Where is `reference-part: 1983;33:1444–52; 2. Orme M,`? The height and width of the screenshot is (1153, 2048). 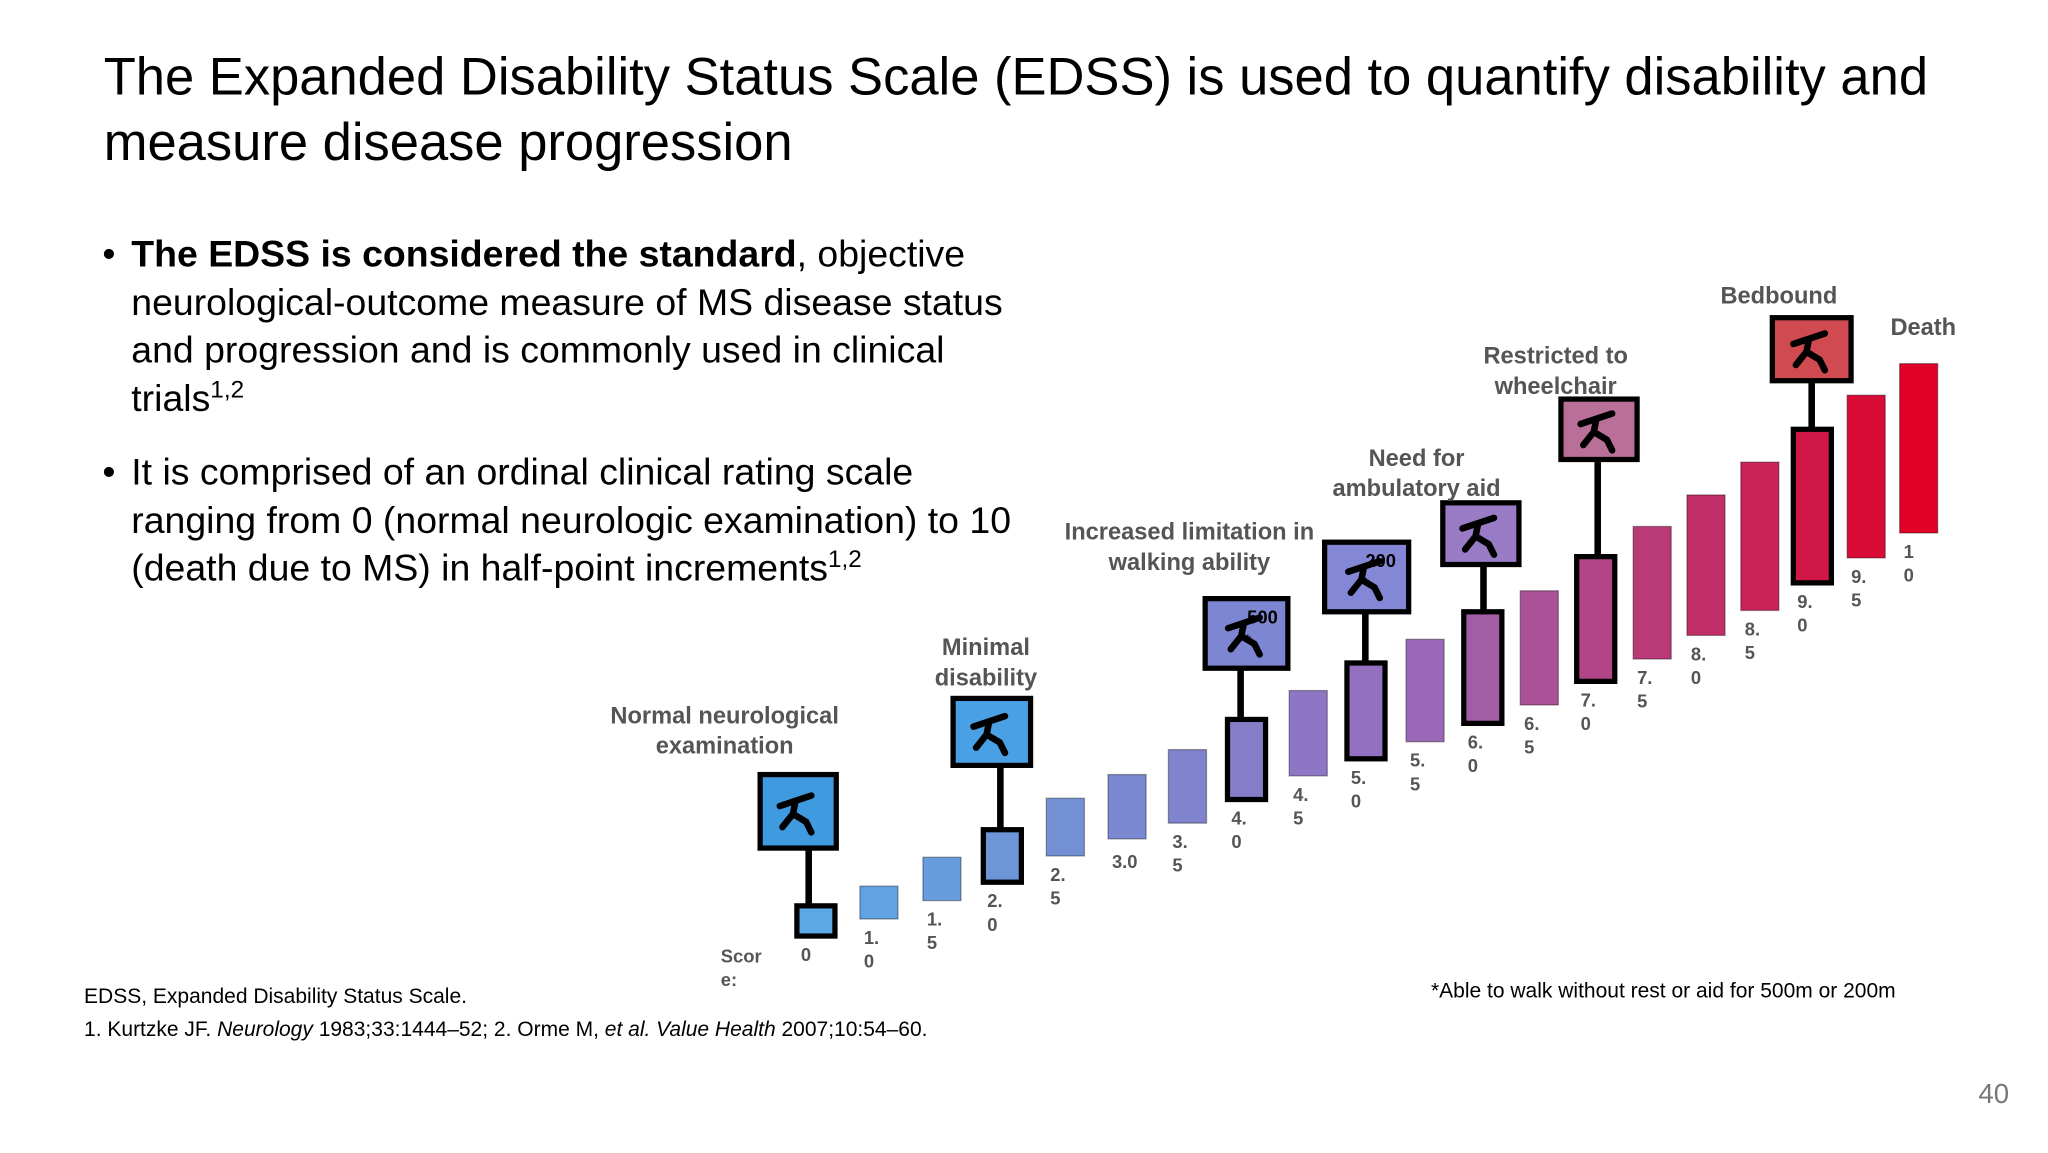
reference-part: 1983;33:1444–52; 2. Orme M, is located at coordinates (458, 1030).